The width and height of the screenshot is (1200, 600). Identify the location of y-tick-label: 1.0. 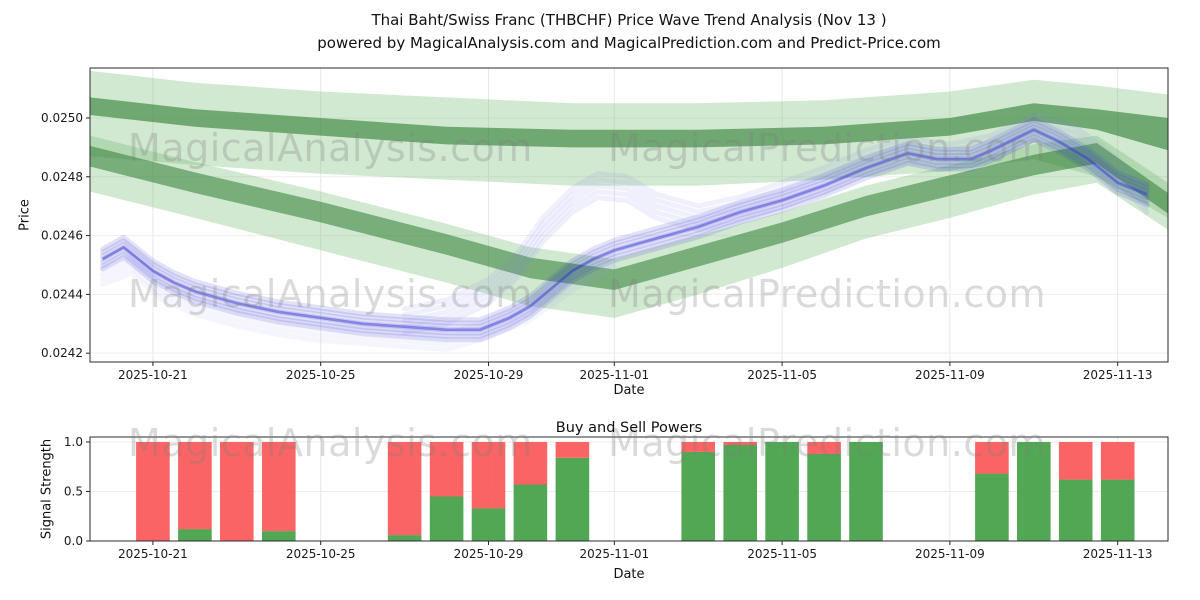
(73, 442).